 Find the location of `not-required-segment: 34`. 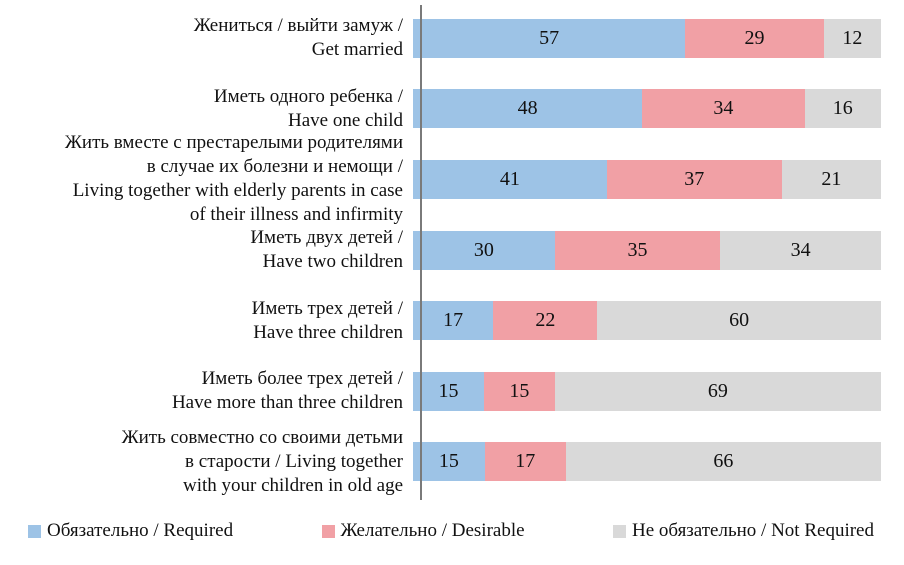

not-required-segment: 34 is located at coordinates (800, 250).